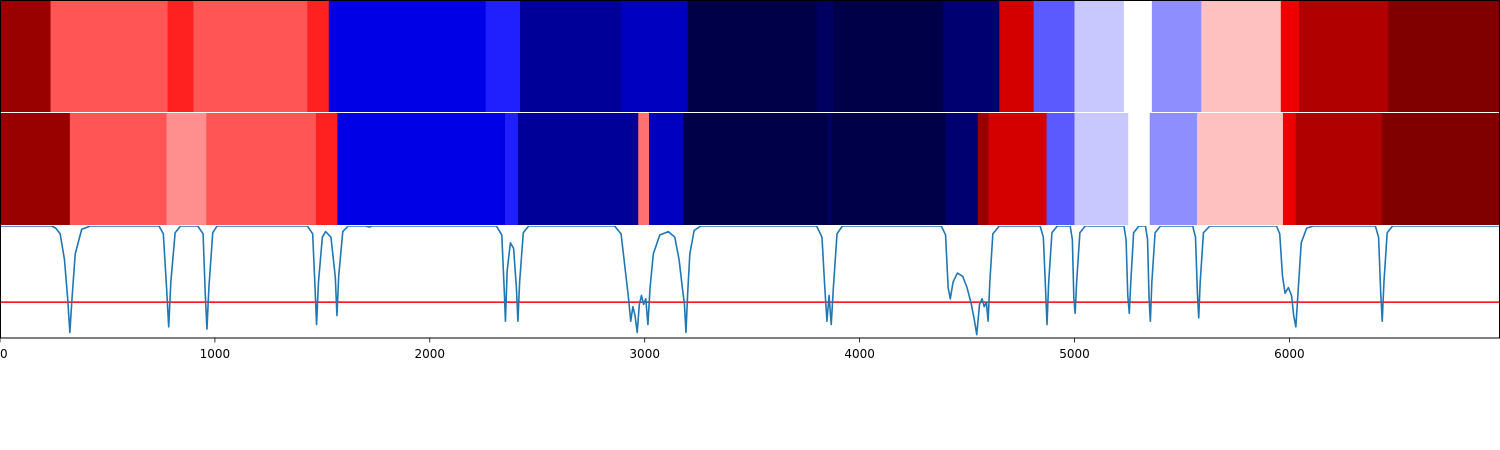 This screenshot has height=450, width=1500. What do you see at coordinates (215, 354) in the screenshot?
I see `x-tick-label: 1000` at bounding box center [215, 354].